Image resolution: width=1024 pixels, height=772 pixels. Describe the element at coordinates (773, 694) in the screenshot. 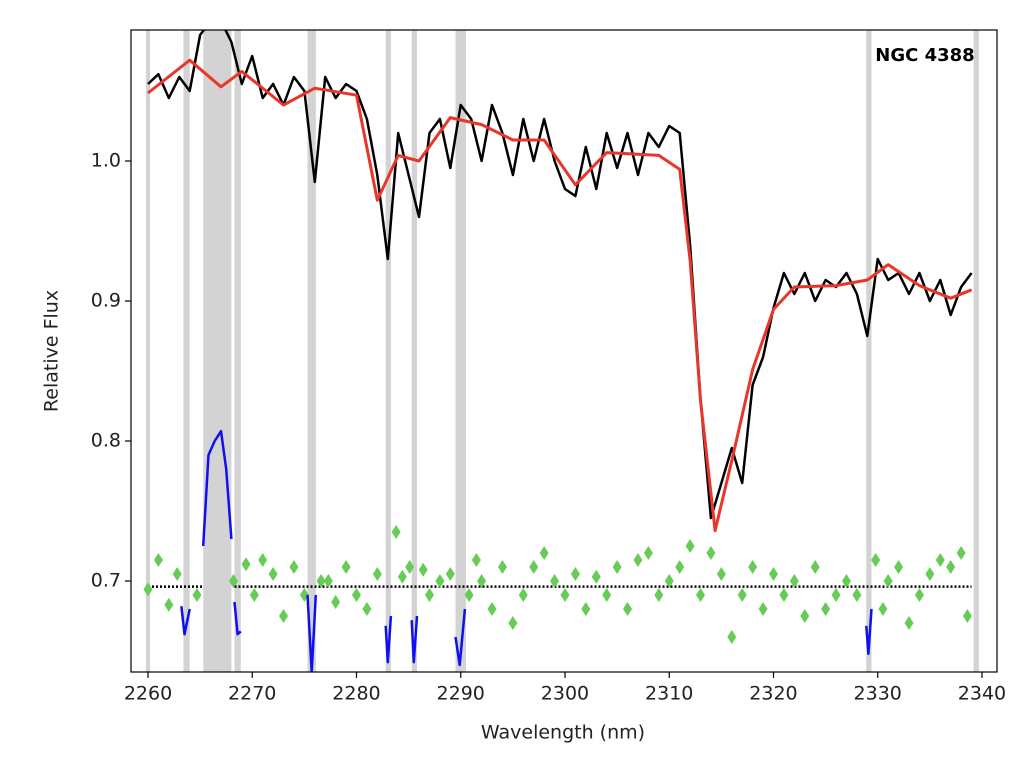

I see `x-tick-label: 2320` at that location.